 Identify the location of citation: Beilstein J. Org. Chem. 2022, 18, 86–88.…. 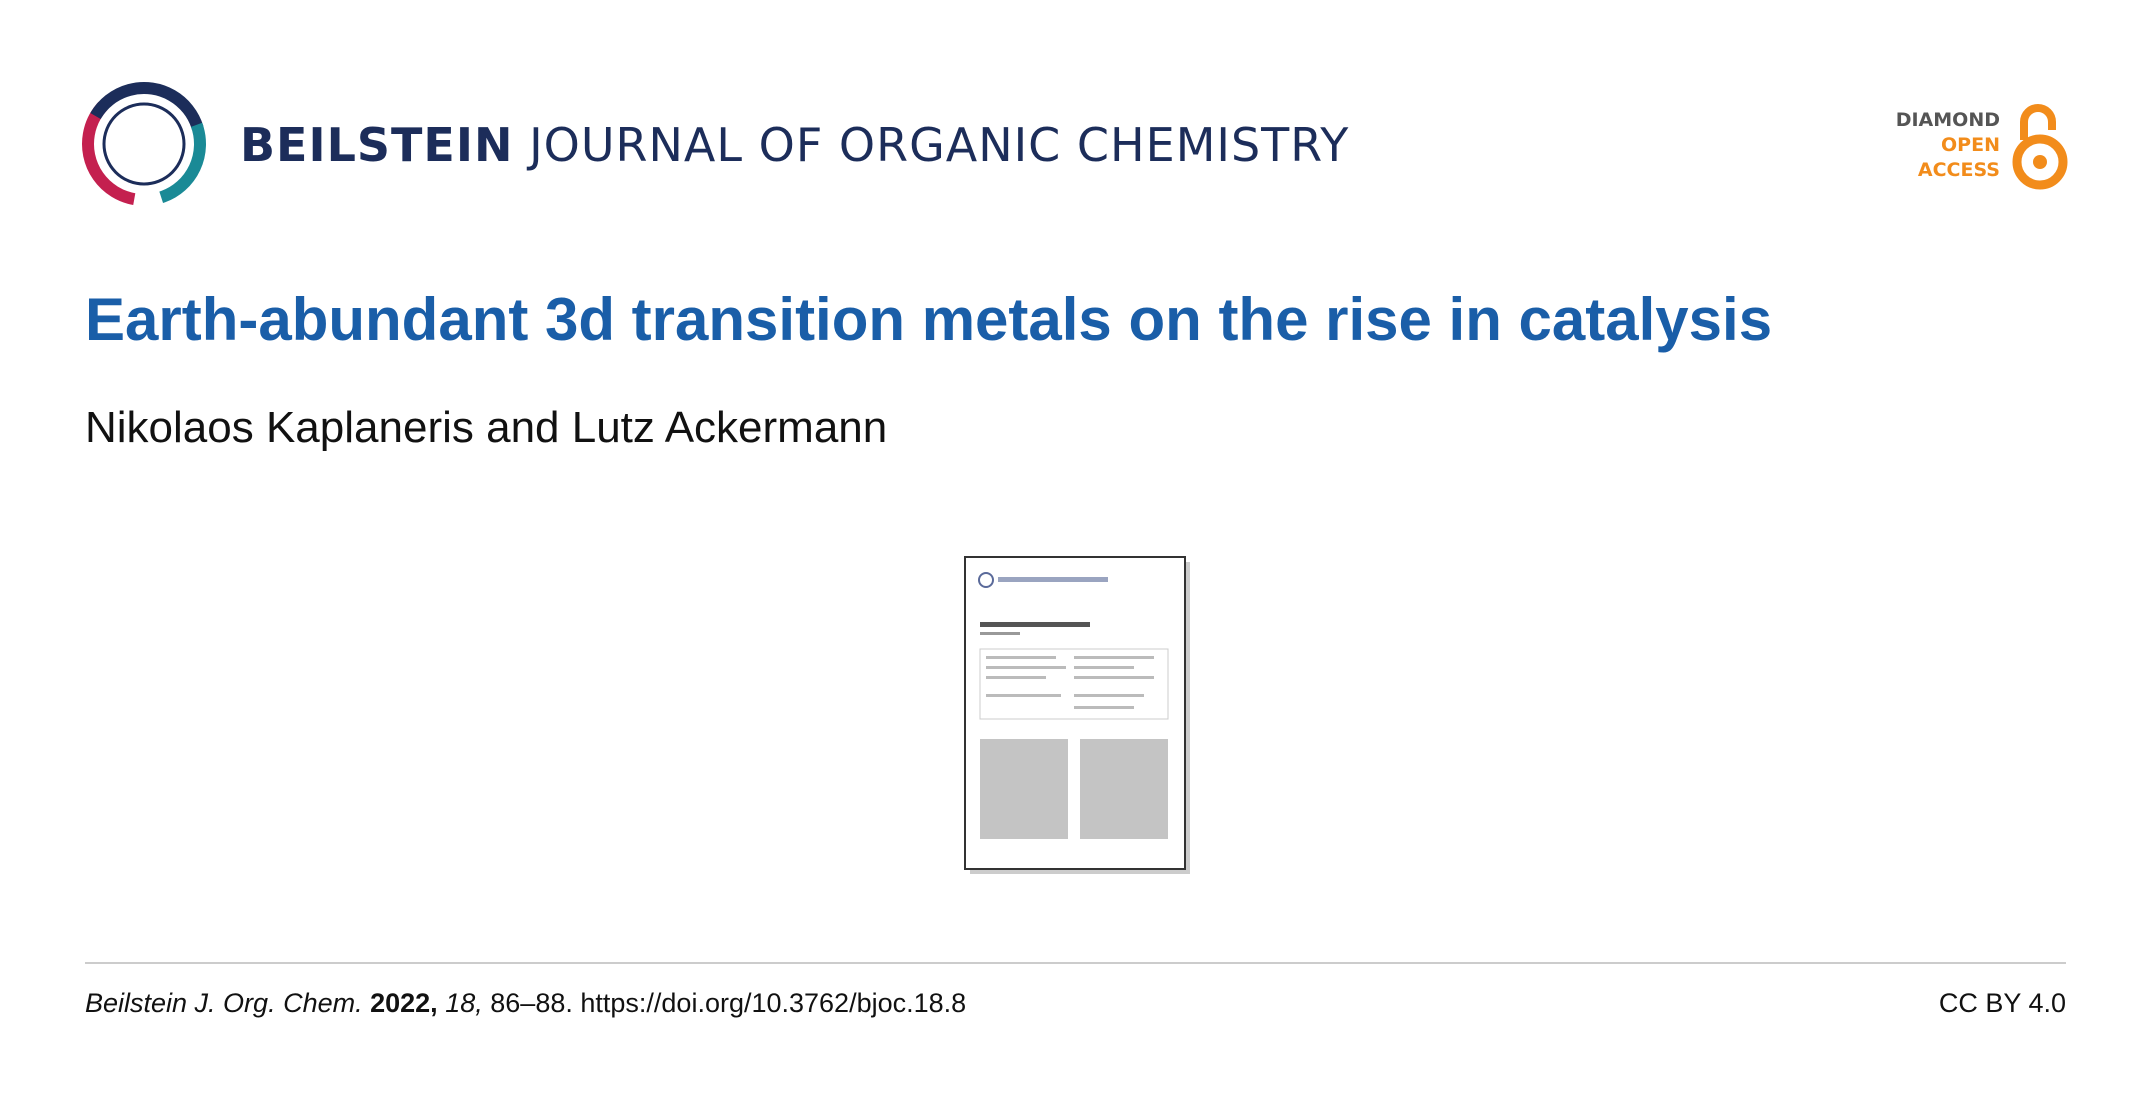
(525, 1003).